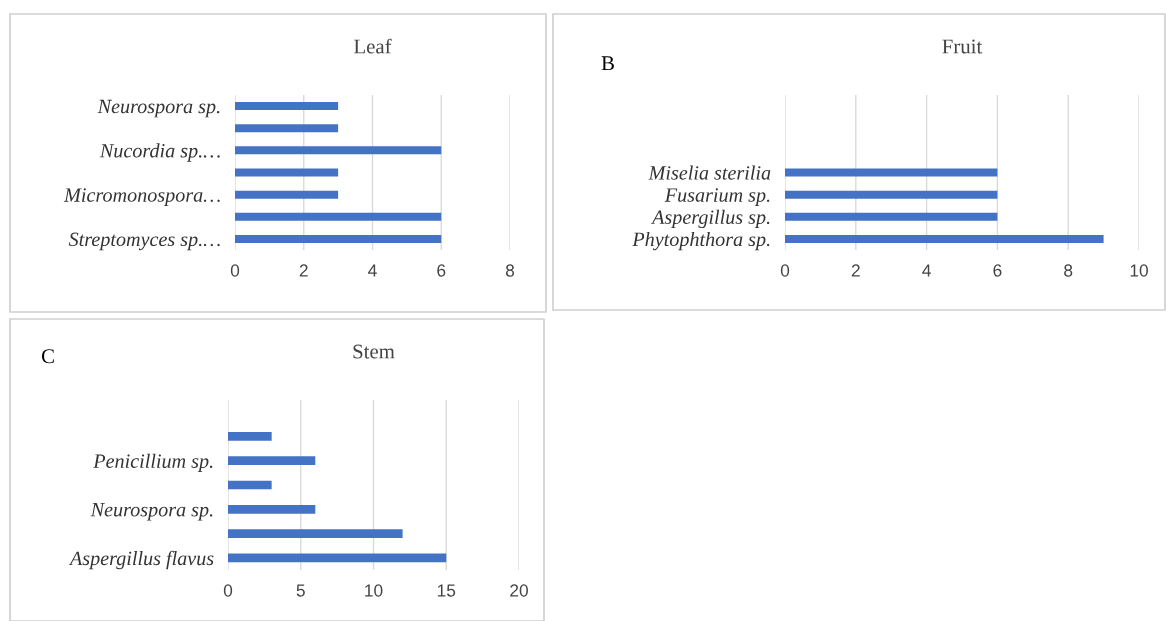 The image size is (1166, 621). Describe the element at coordinates (47, 356) in the screenshot. I see `text: C` at that location.